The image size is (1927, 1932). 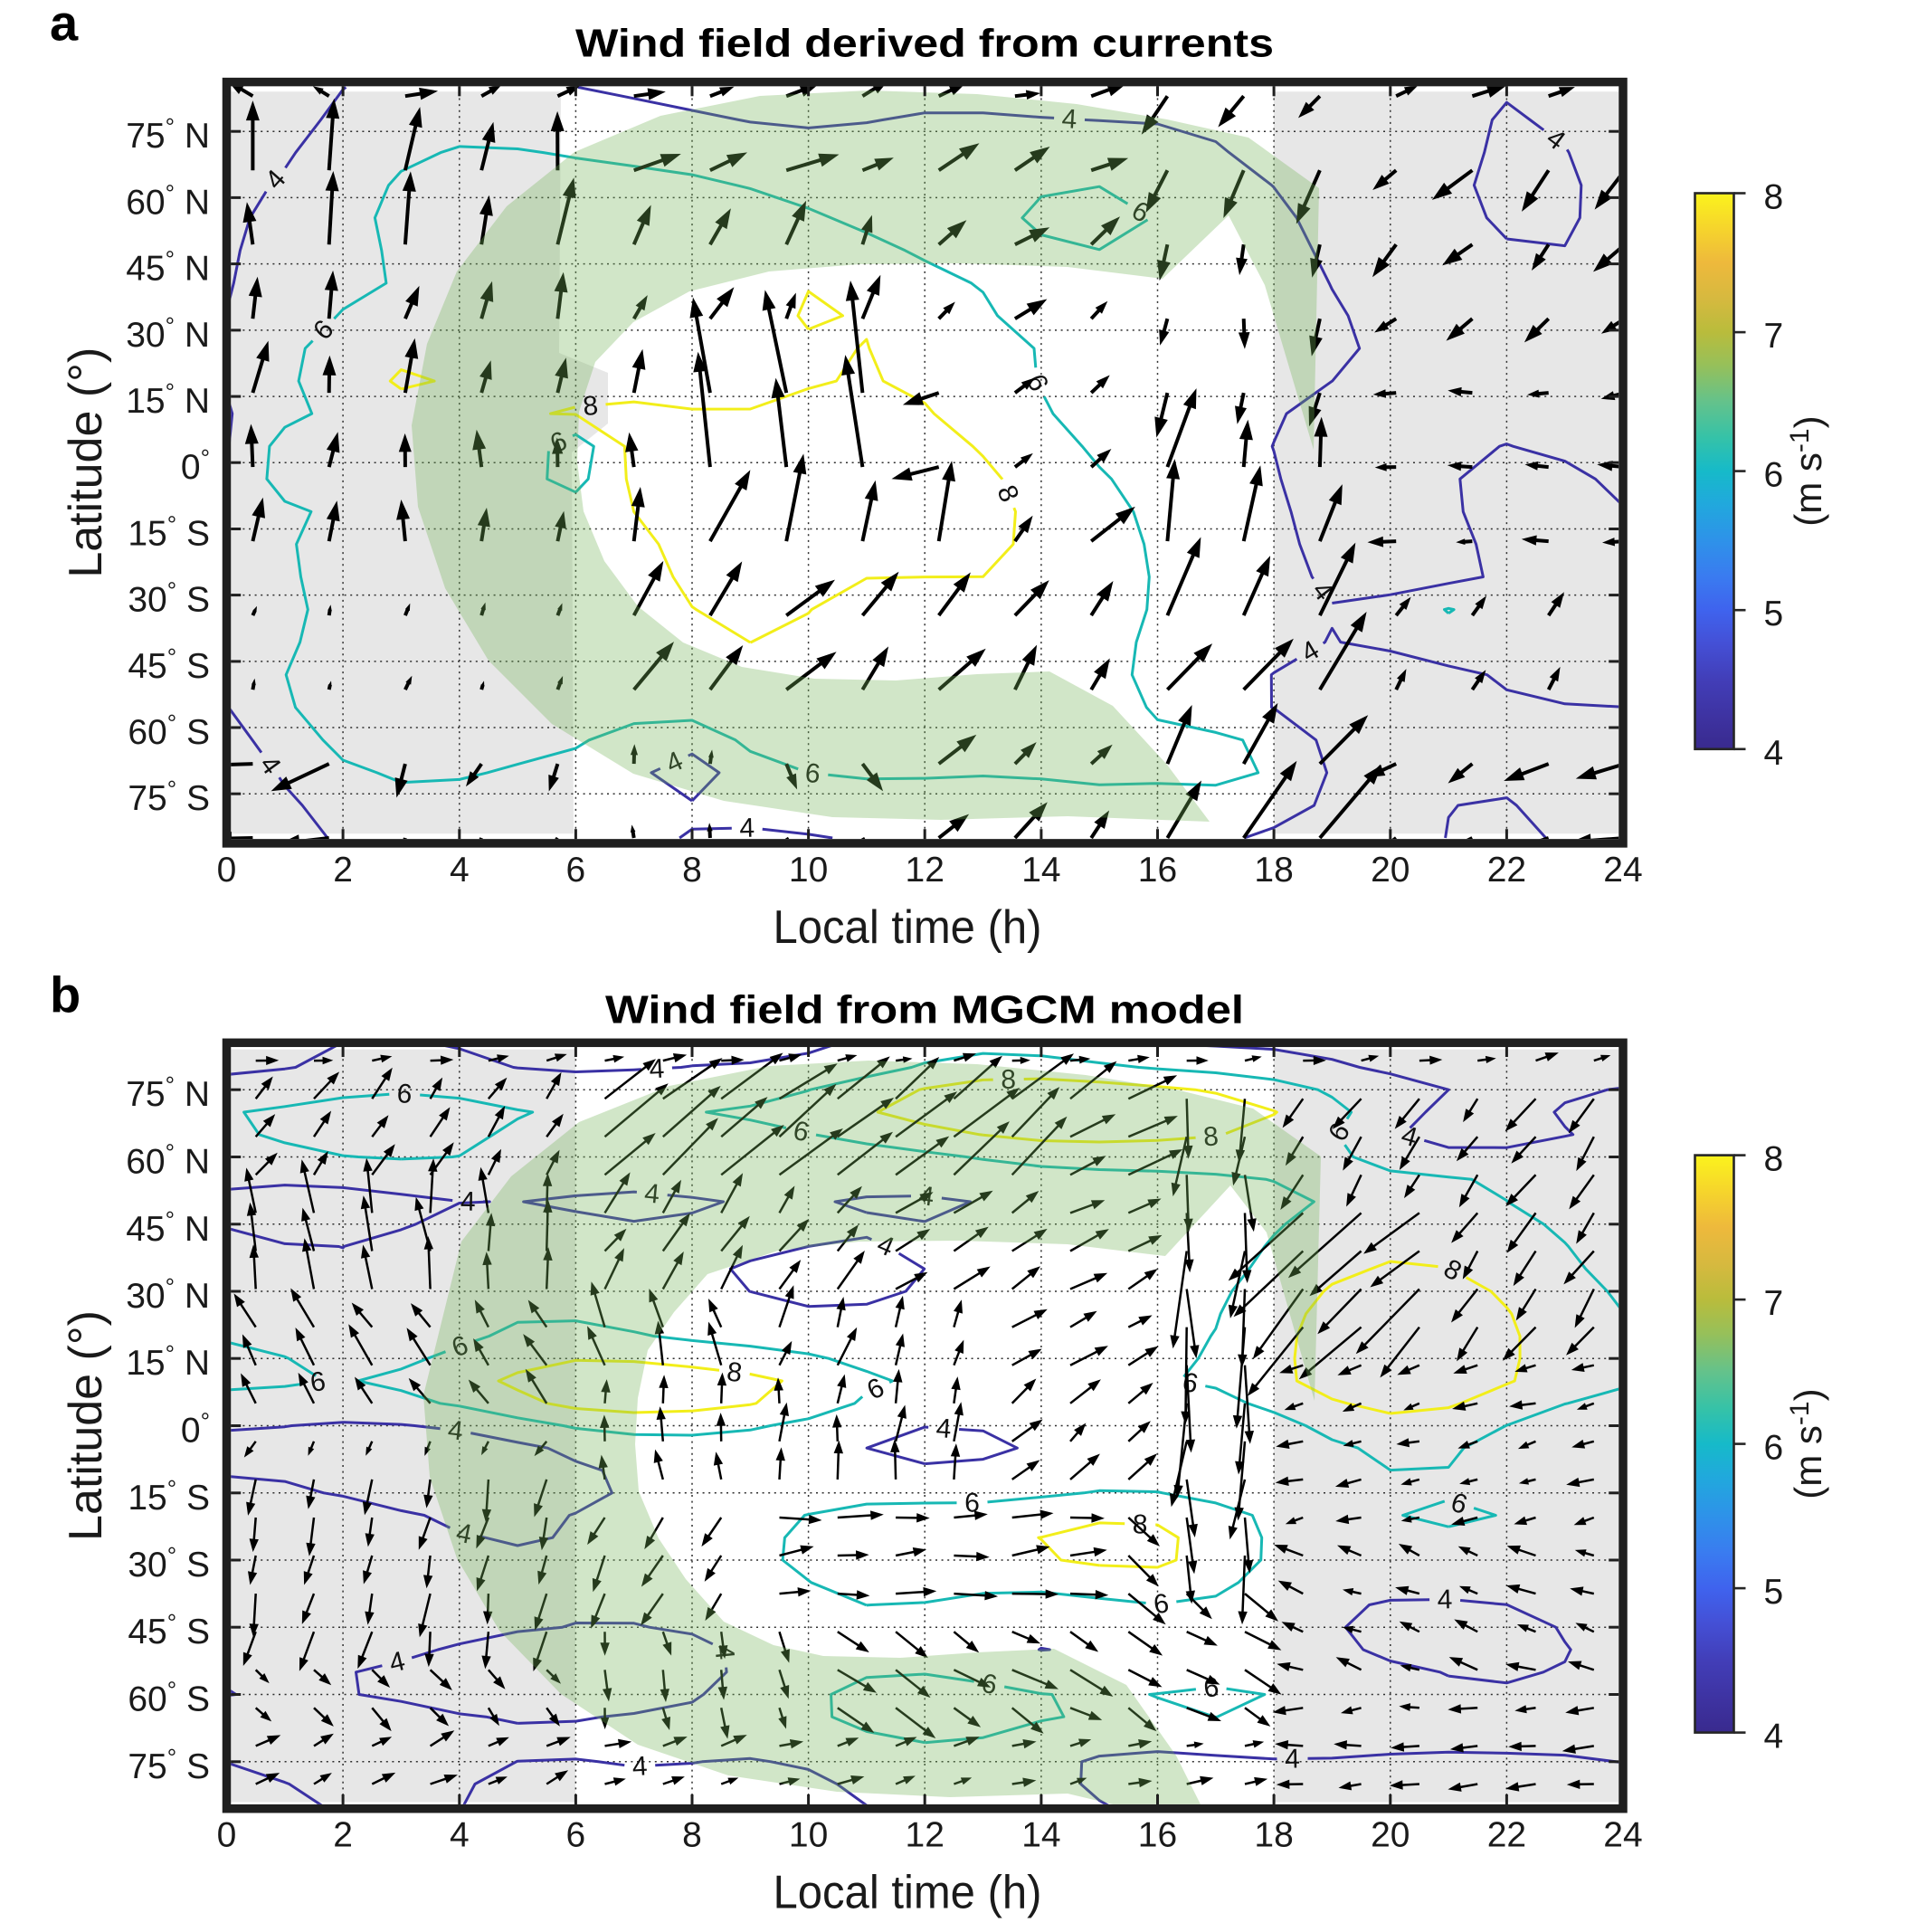 What do you see at coordinates (924, 1009) in the screenshot?
I see `svg-text: Wind field from MGCM model` at bounding box center [924, 1009].